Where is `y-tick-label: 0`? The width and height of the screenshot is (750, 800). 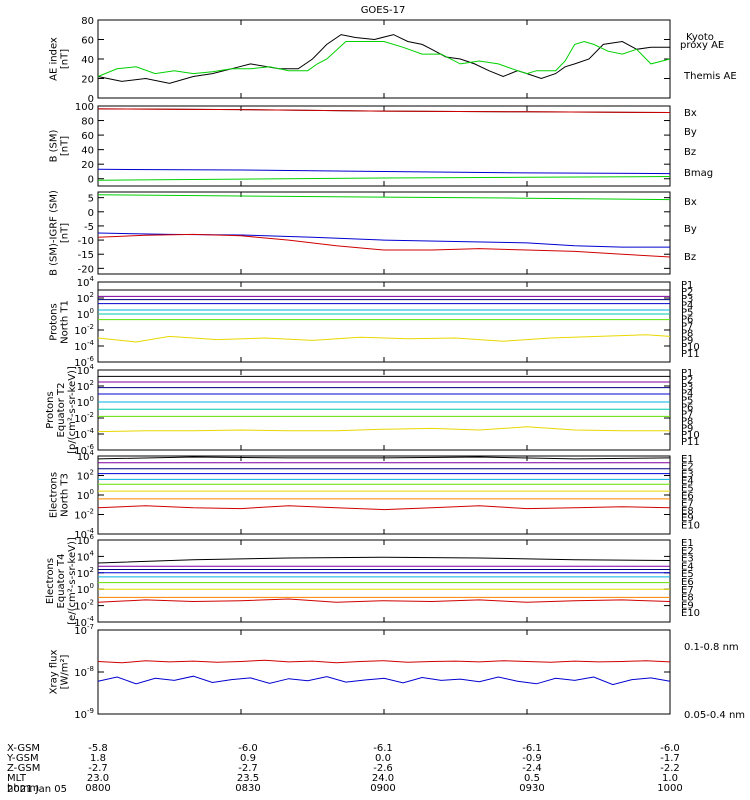
y-tick-label: 0 is located at coordinates (91, 180).